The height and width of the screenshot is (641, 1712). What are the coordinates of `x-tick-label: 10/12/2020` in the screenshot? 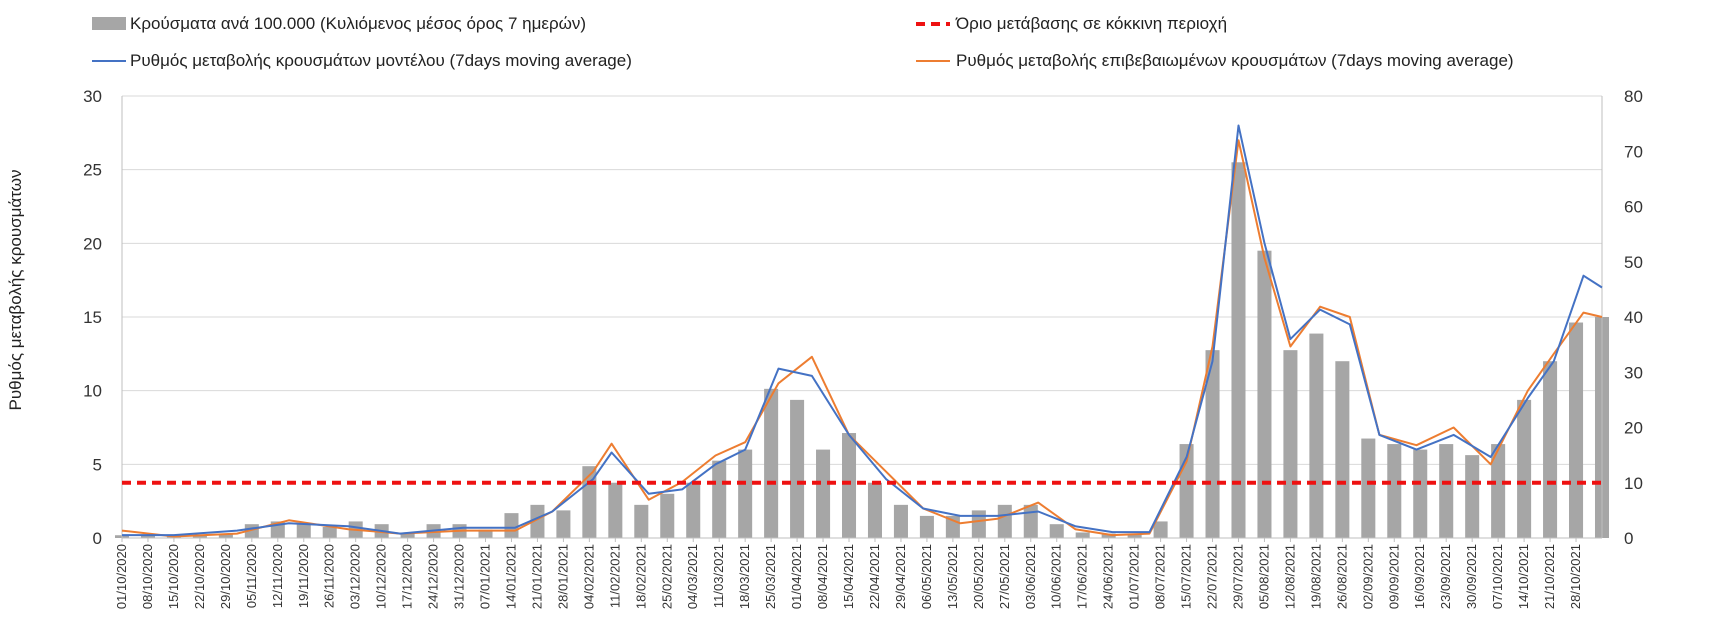 It's located at (381, 576).